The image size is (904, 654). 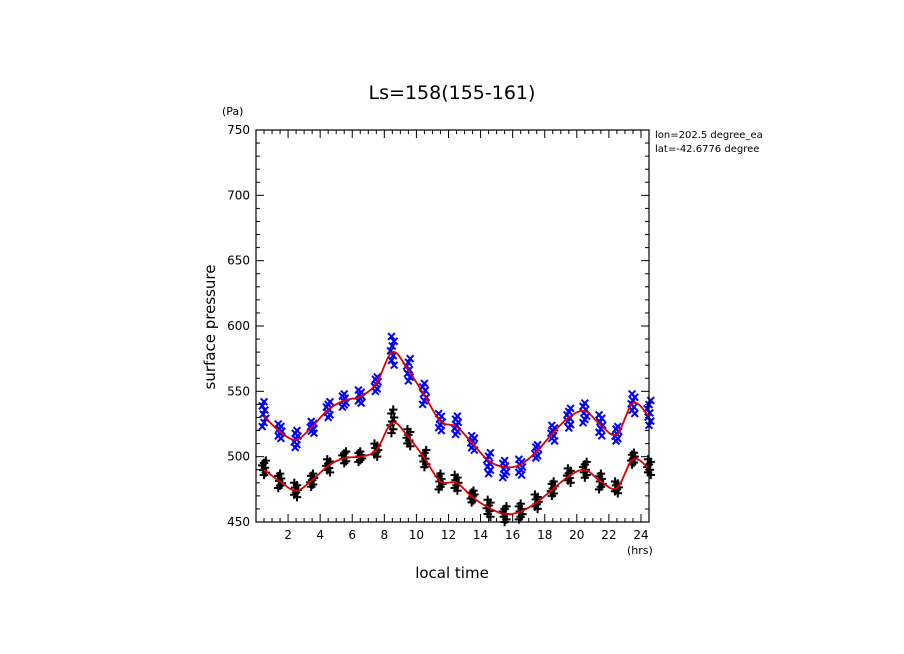 What do you see at coordinates (512, 535) in the screenshot?
I see `x-tick-label: 16` at bounding box center [512, 535].